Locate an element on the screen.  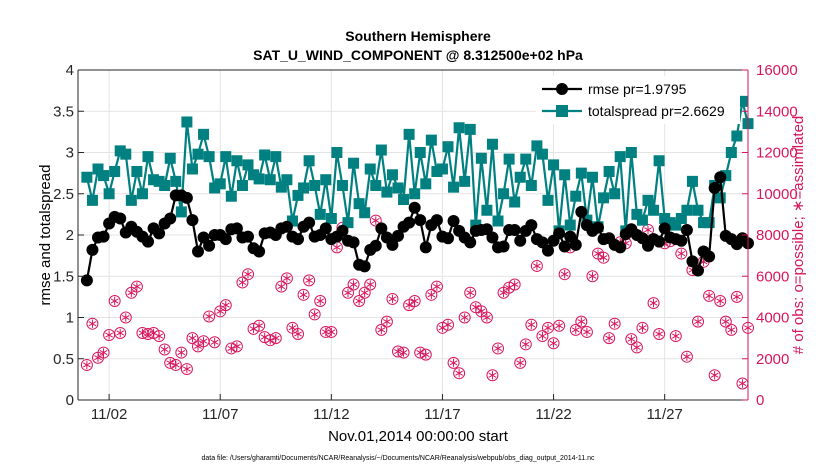
y-tick-label-right: 2000 is located at coordinates (772, 359).